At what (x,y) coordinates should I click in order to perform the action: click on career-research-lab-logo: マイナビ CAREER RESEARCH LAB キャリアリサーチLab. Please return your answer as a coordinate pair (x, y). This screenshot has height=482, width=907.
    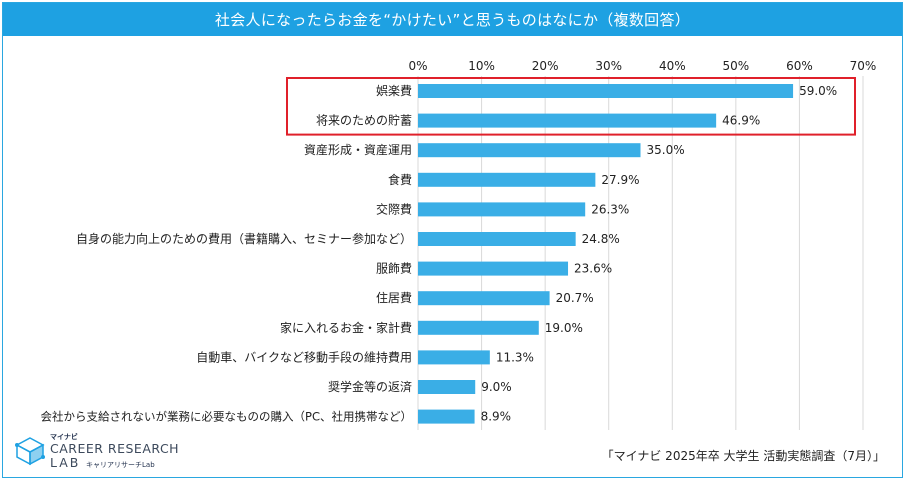
    Looking at the image, I should click on (109, 452).